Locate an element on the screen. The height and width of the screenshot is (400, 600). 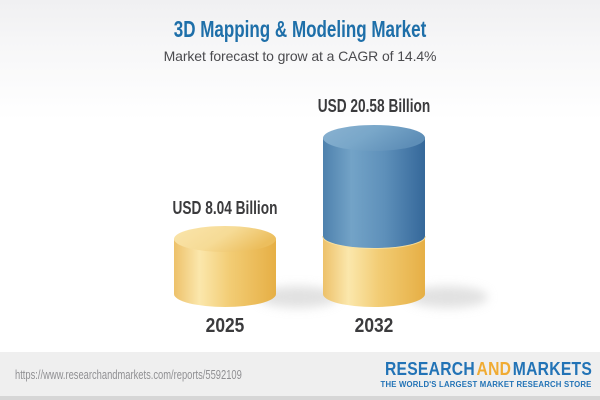
cylinder-base-segment is located at coordinates (374, 271).